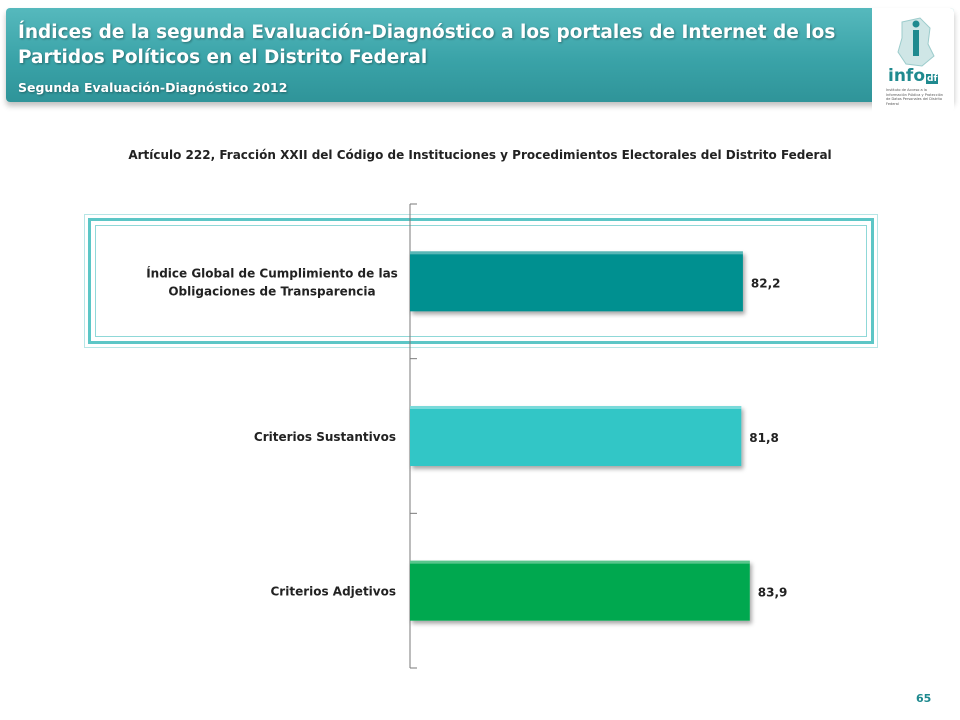 The image size is (960, 720). I want to click on highlight-inner-border, so click(481, 281).